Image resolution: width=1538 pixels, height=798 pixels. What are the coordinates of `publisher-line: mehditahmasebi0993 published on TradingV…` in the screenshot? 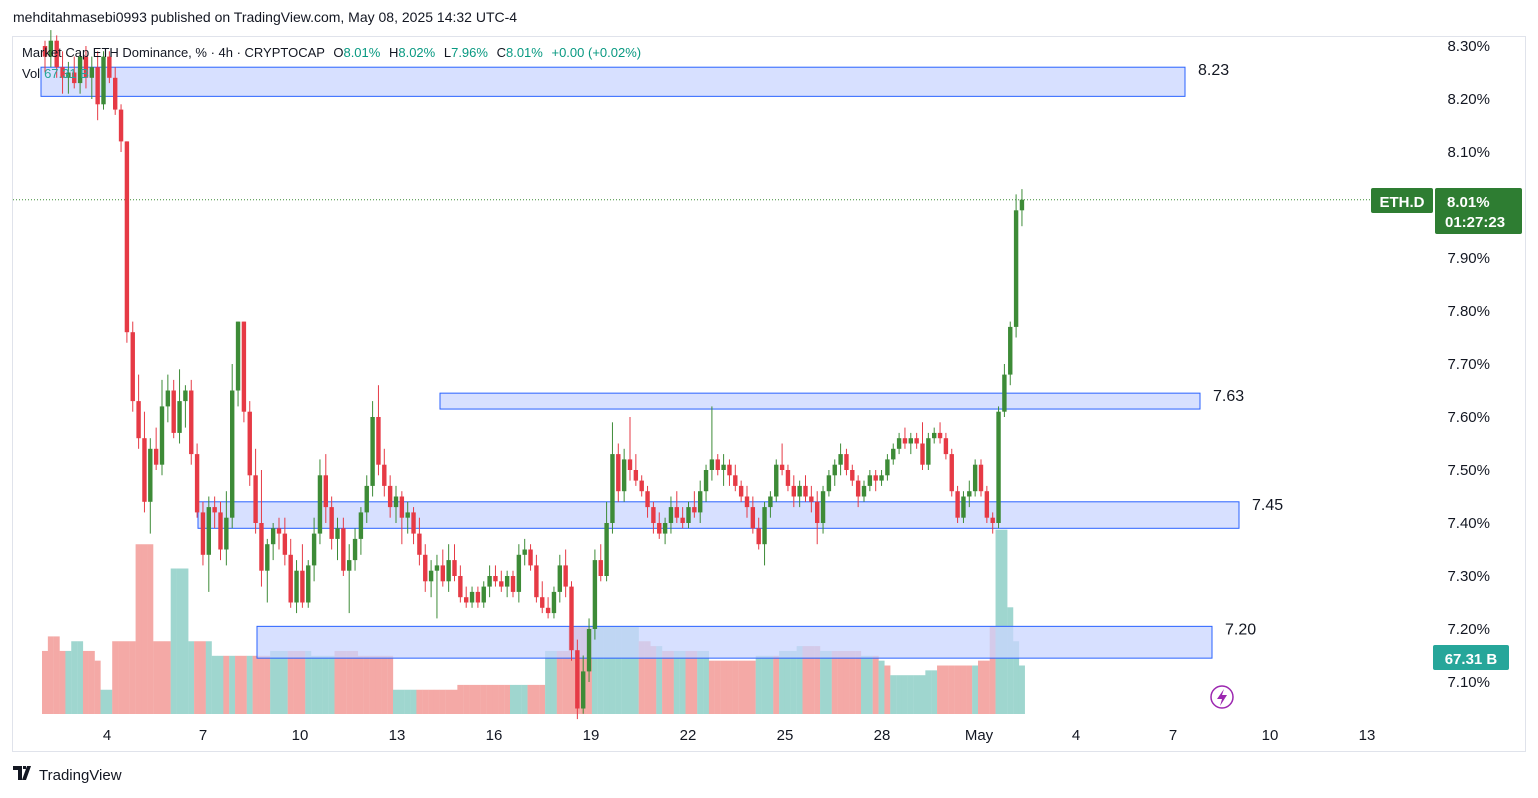 It's located at (265, 17).